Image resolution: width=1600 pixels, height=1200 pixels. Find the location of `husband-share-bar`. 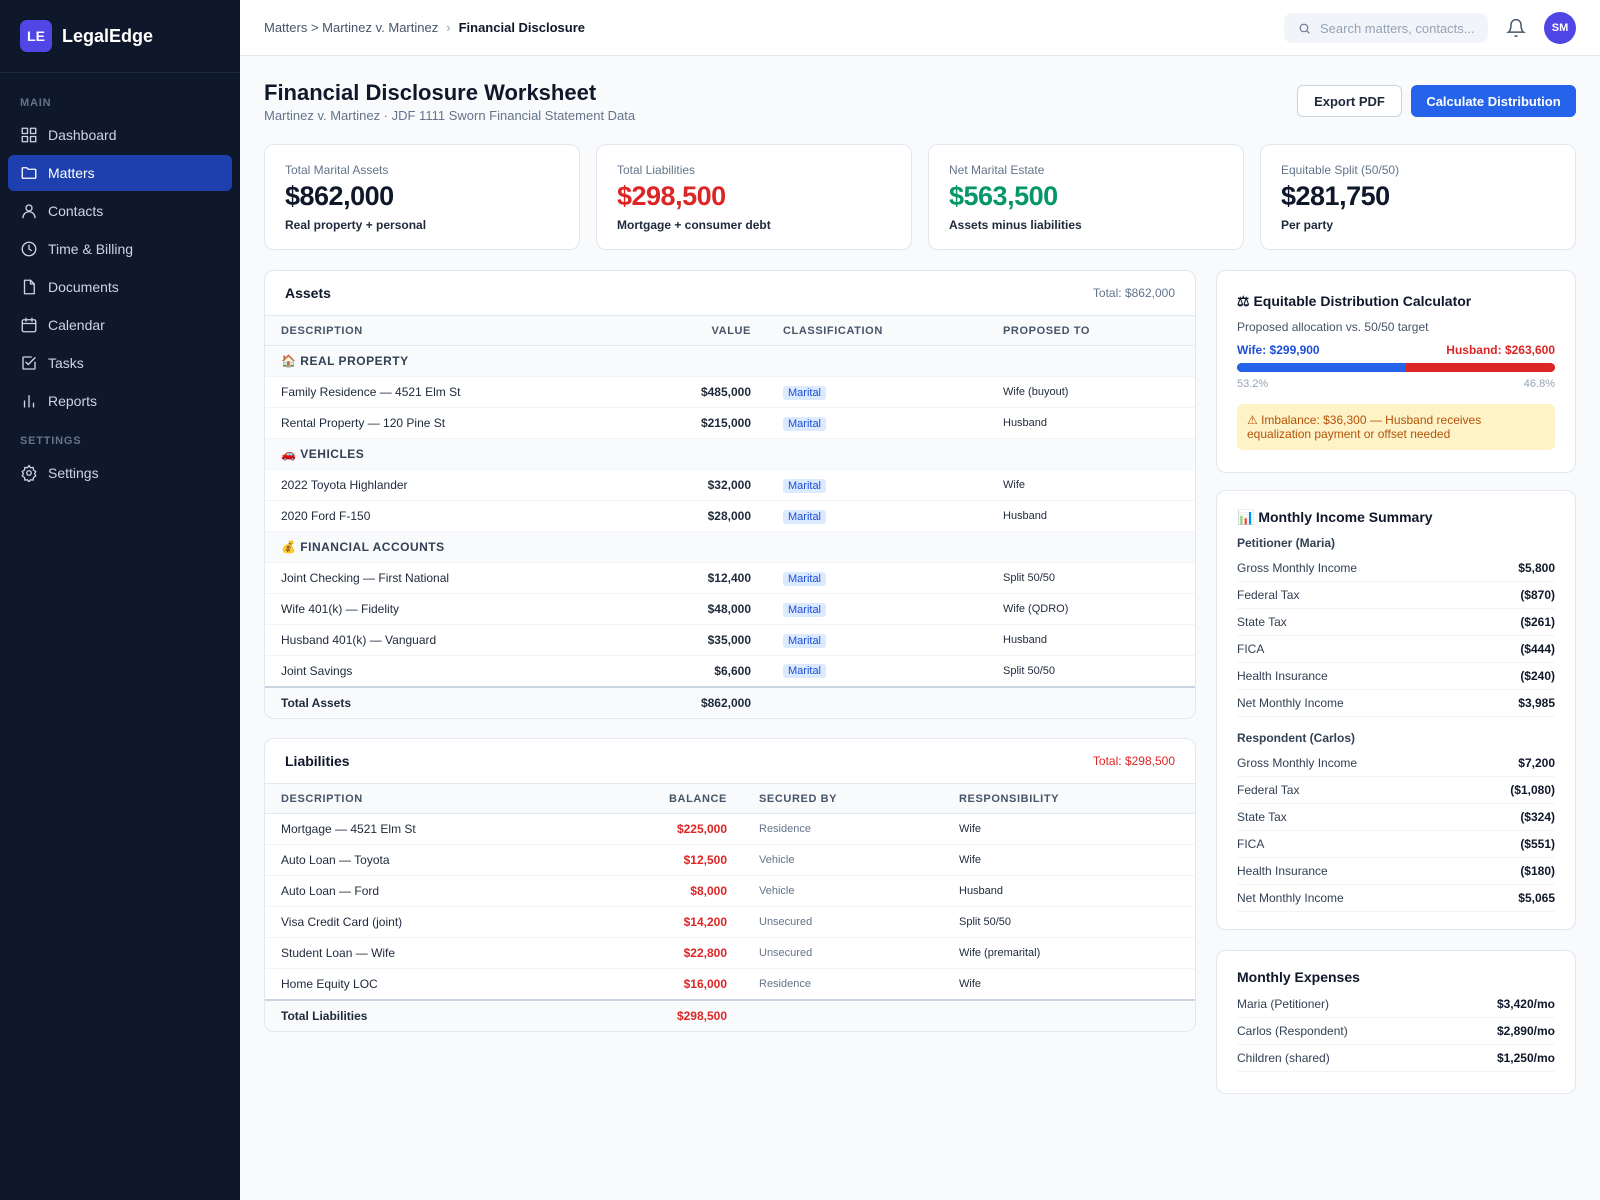

husband-share-bar is located at coordinates (1480, 367).